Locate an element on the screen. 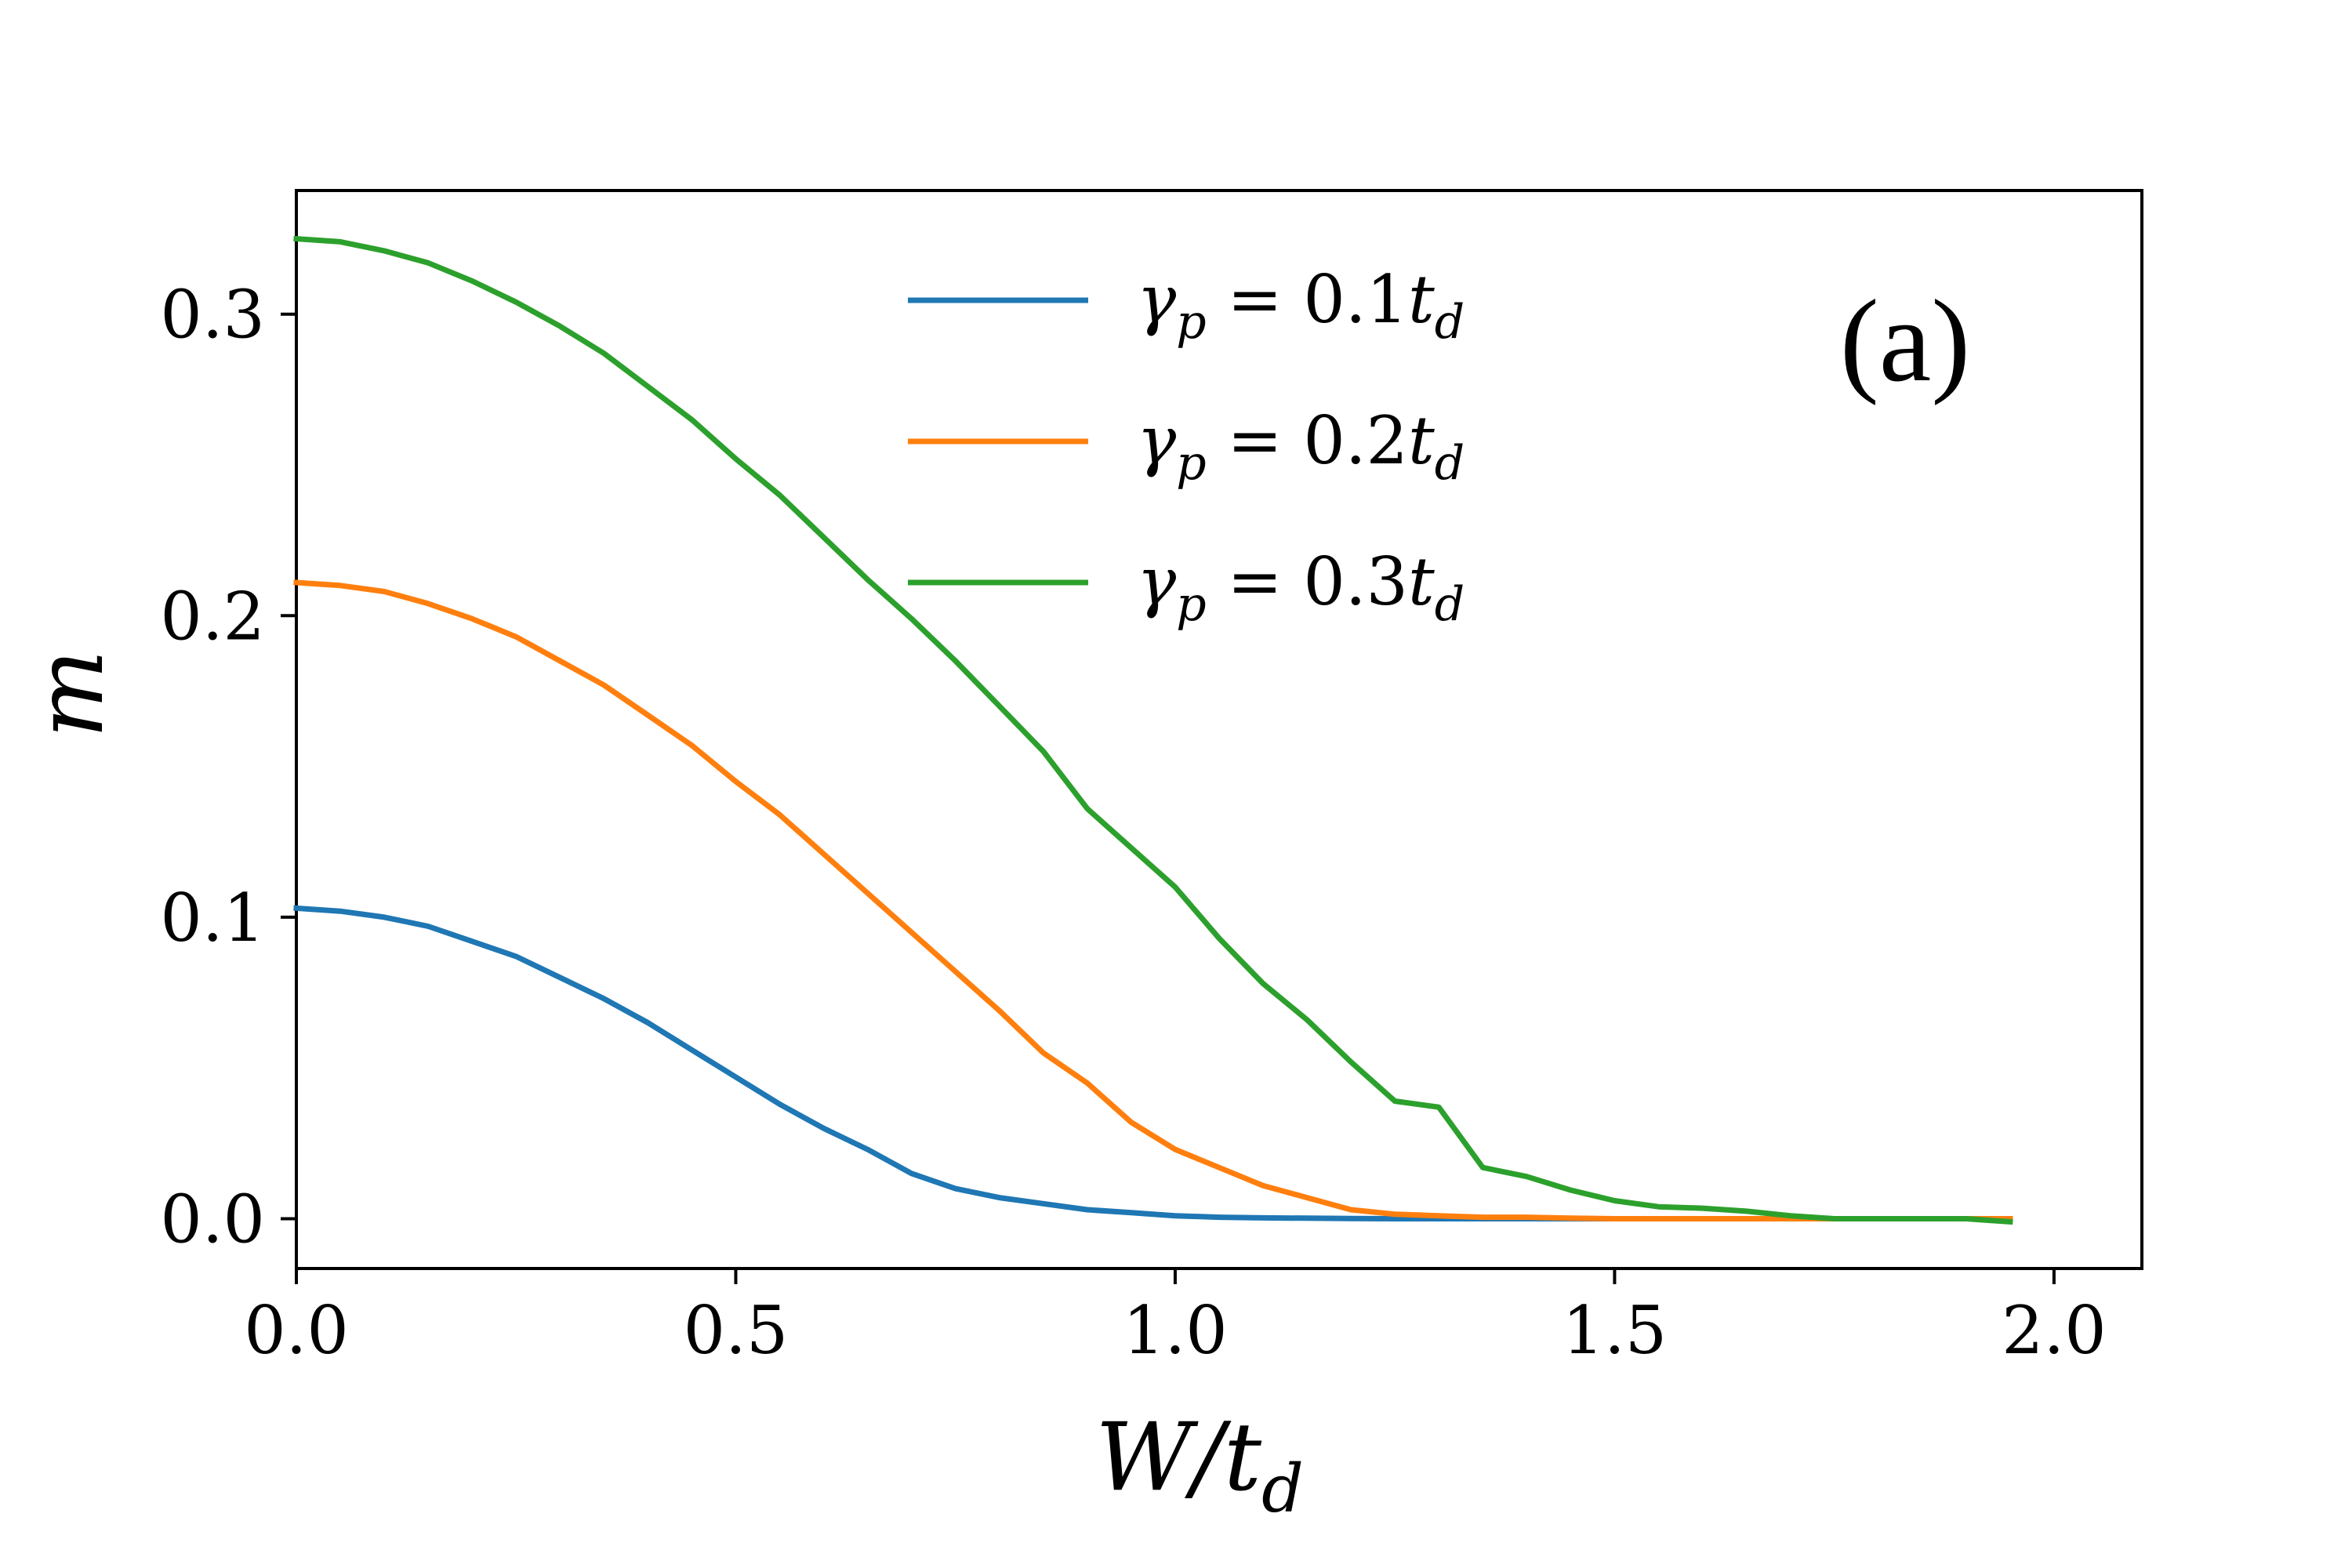 The image size is (2352, 1568). x-tick-label: 0.5 is located at coordinates (736, 1330).